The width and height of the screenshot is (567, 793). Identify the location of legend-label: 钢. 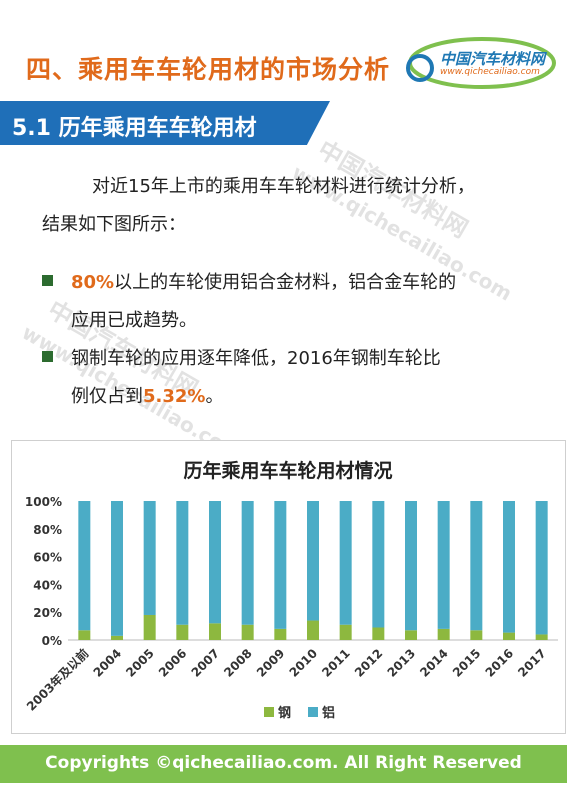
(284, 713).